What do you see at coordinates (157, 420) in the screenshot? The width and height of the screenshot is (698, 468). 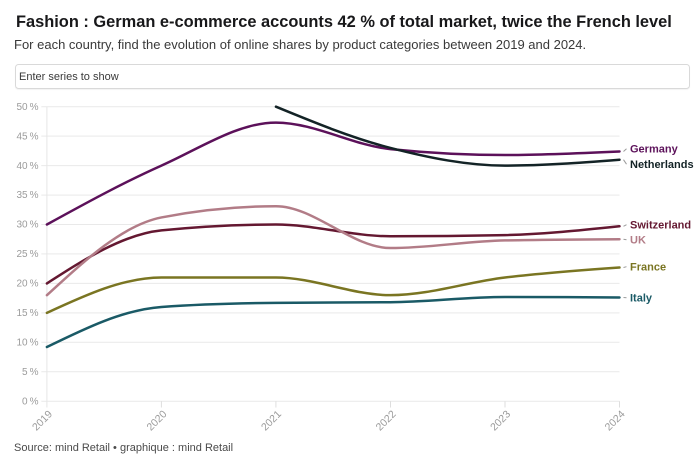 I see `svg-text: 2020` at bounding box center [157, 420].